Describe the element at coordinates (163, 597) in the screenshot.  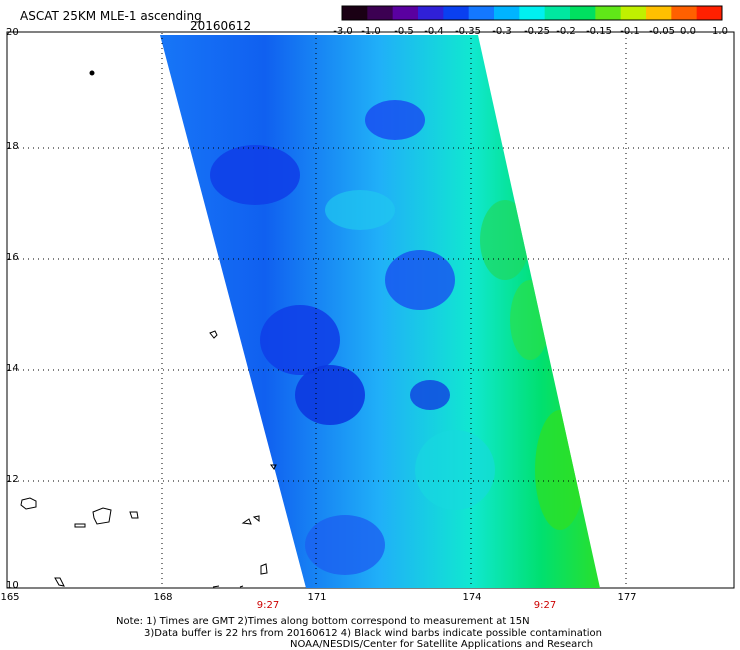
I see `lon-label-168: 168` at that location.